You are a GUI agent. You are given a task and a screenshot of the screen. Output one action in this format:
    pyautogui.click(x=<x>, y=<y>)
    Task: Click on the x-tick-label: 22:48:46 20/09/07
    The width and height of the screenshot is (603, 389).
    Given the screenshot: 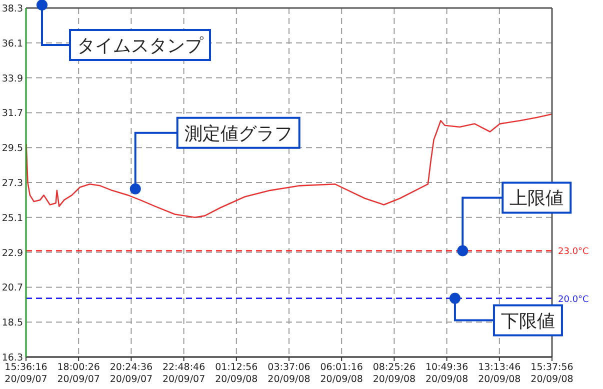 What is the action you would take?
    pyautogui.click(x=184, y=373)
    